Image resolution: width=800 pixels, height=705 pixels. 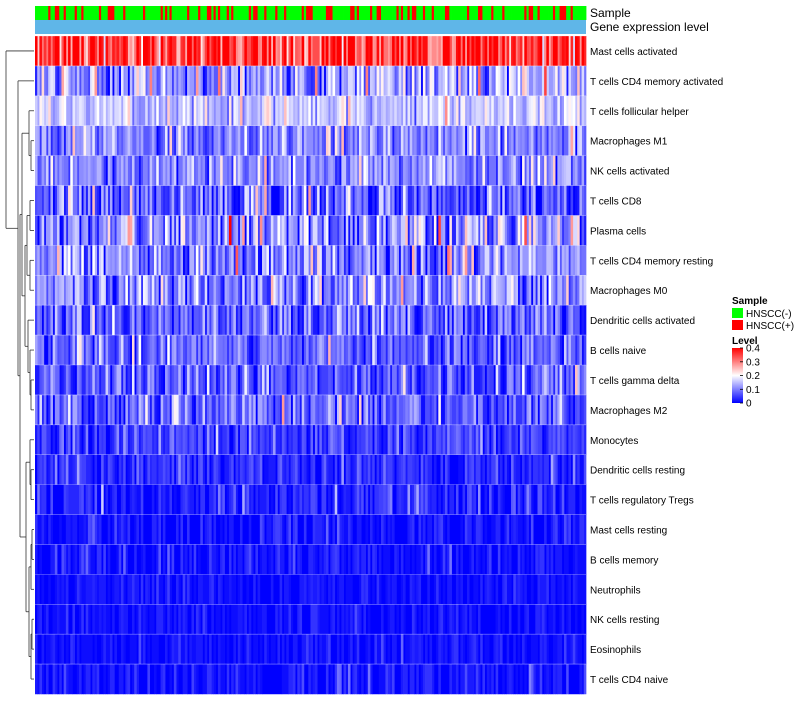 What do you see at coordinates (615, 590) in the screenshot?
I see `row-label: Neutrophils` at bounding box center [615, 590].